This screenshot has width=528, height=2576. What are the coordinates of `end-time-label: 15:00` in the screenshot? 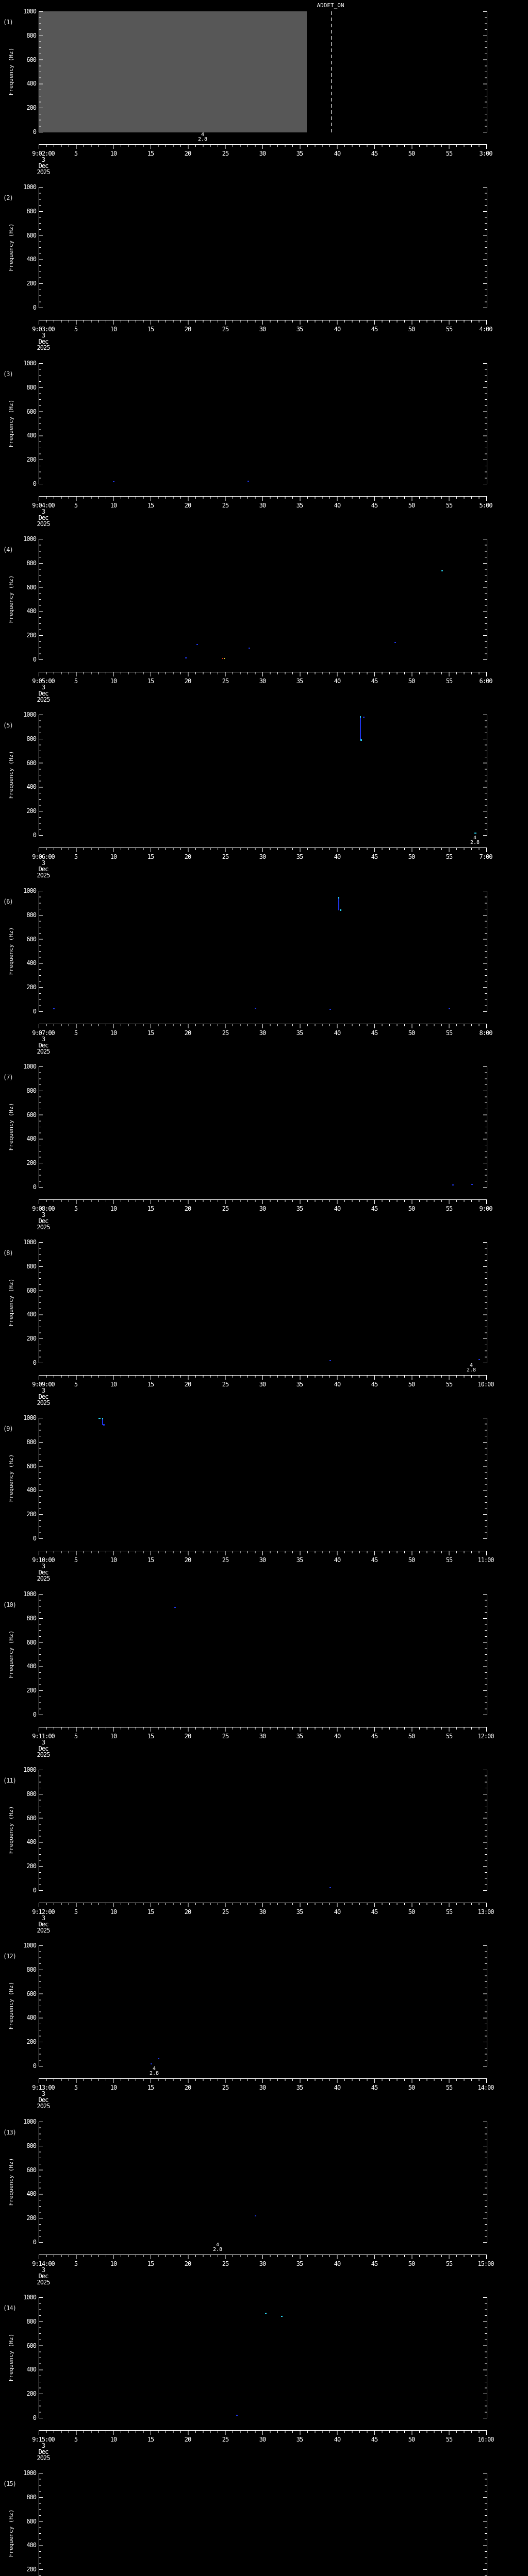 It's located at (485, 2263).